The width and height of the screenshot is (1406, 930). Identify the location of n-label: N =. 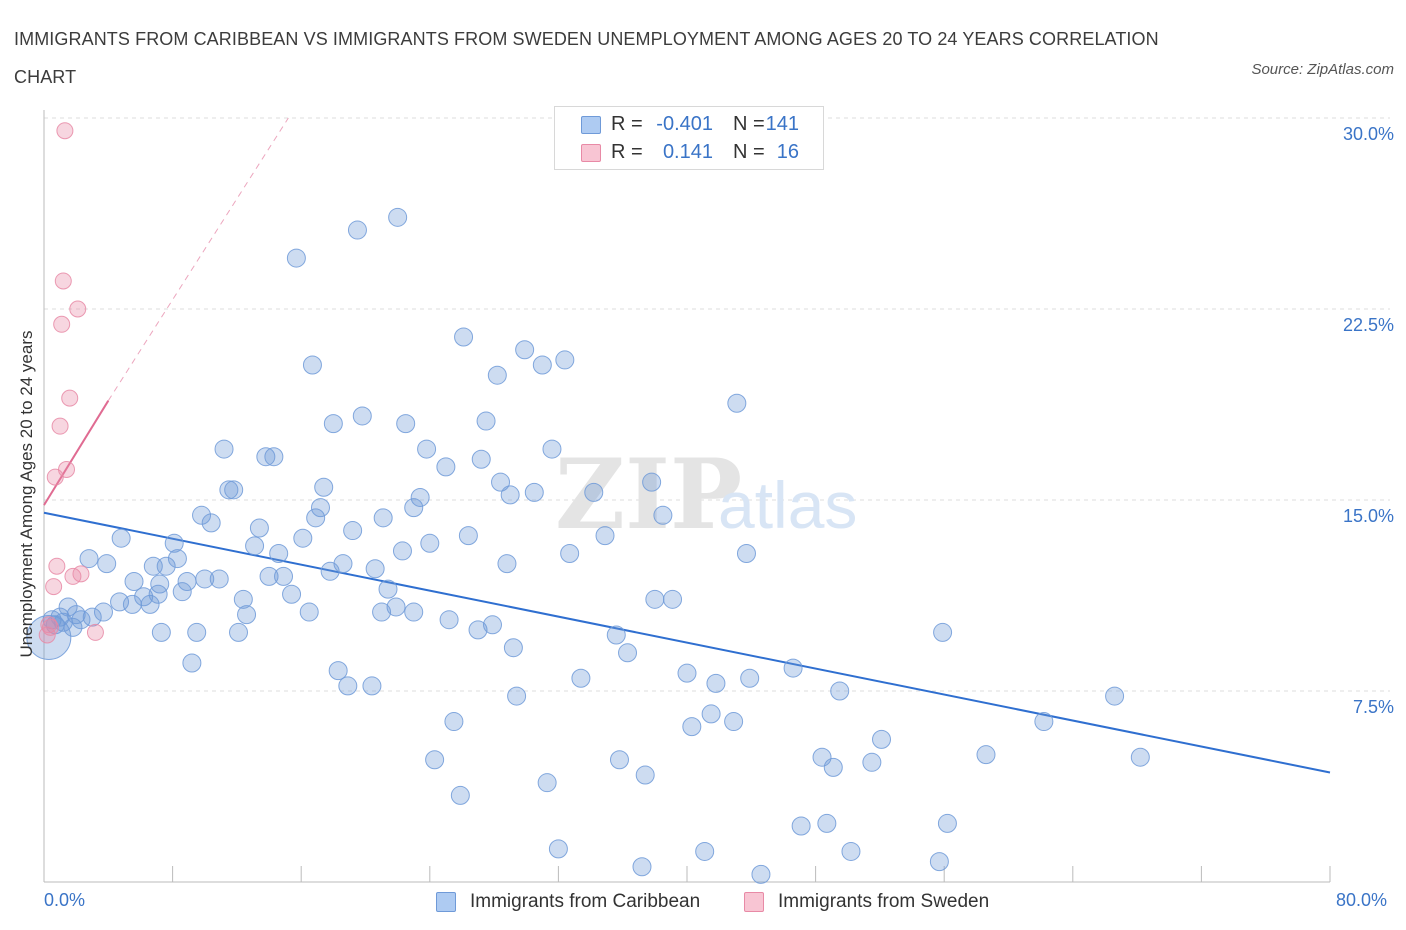
(749, 124).